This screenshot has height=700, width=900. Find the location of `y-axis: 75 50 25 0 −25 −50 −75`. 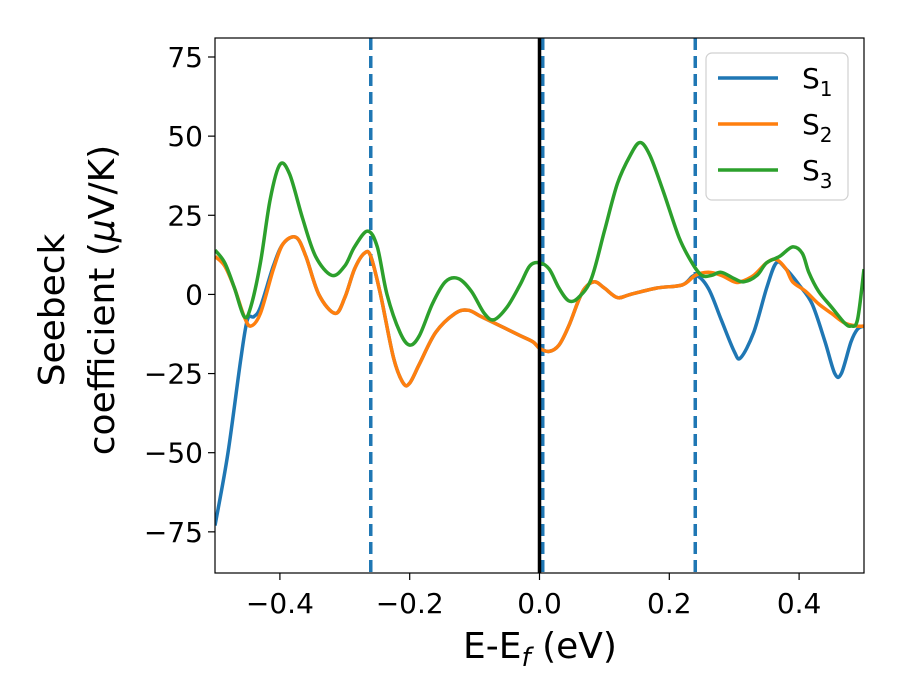

y-axis: 75 50 25 0 −25 −50 −75 is located at coordinates (179, 295).